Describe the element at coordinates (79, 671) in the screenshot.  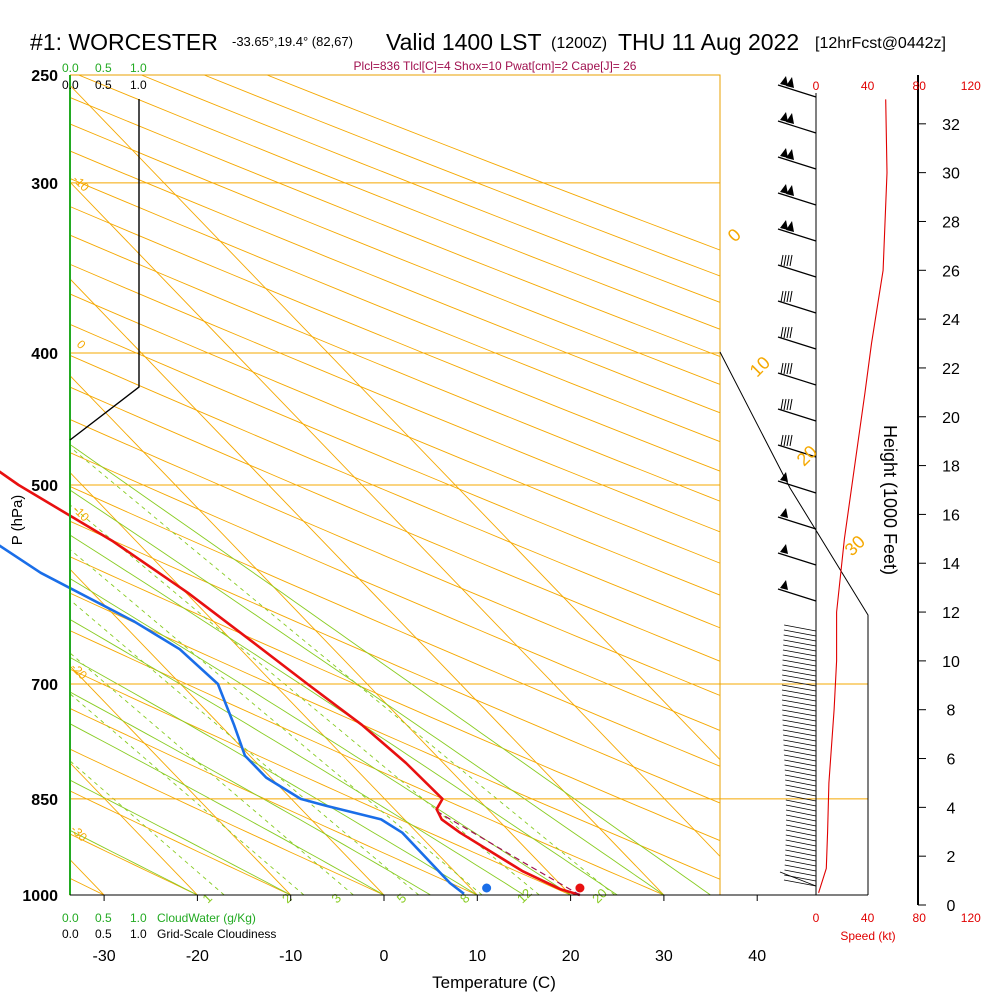
I see `left-isotherm-label: -20` at that location.